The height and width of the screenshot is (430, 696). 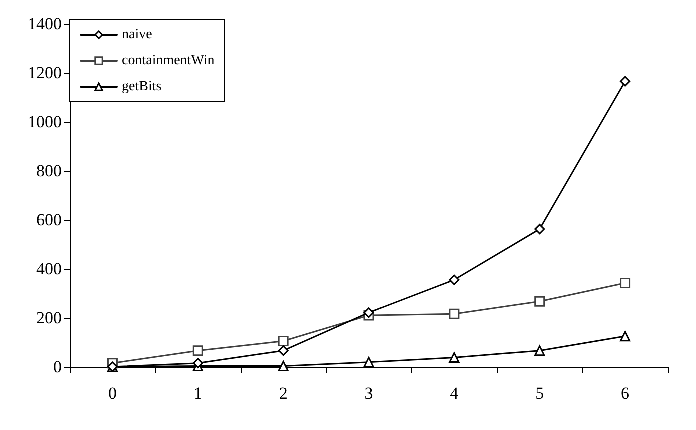 What do you see at coordinates (625, 393) in the screenshot?
I see `x-tick-label: 6` at bounding box center [625, 393].